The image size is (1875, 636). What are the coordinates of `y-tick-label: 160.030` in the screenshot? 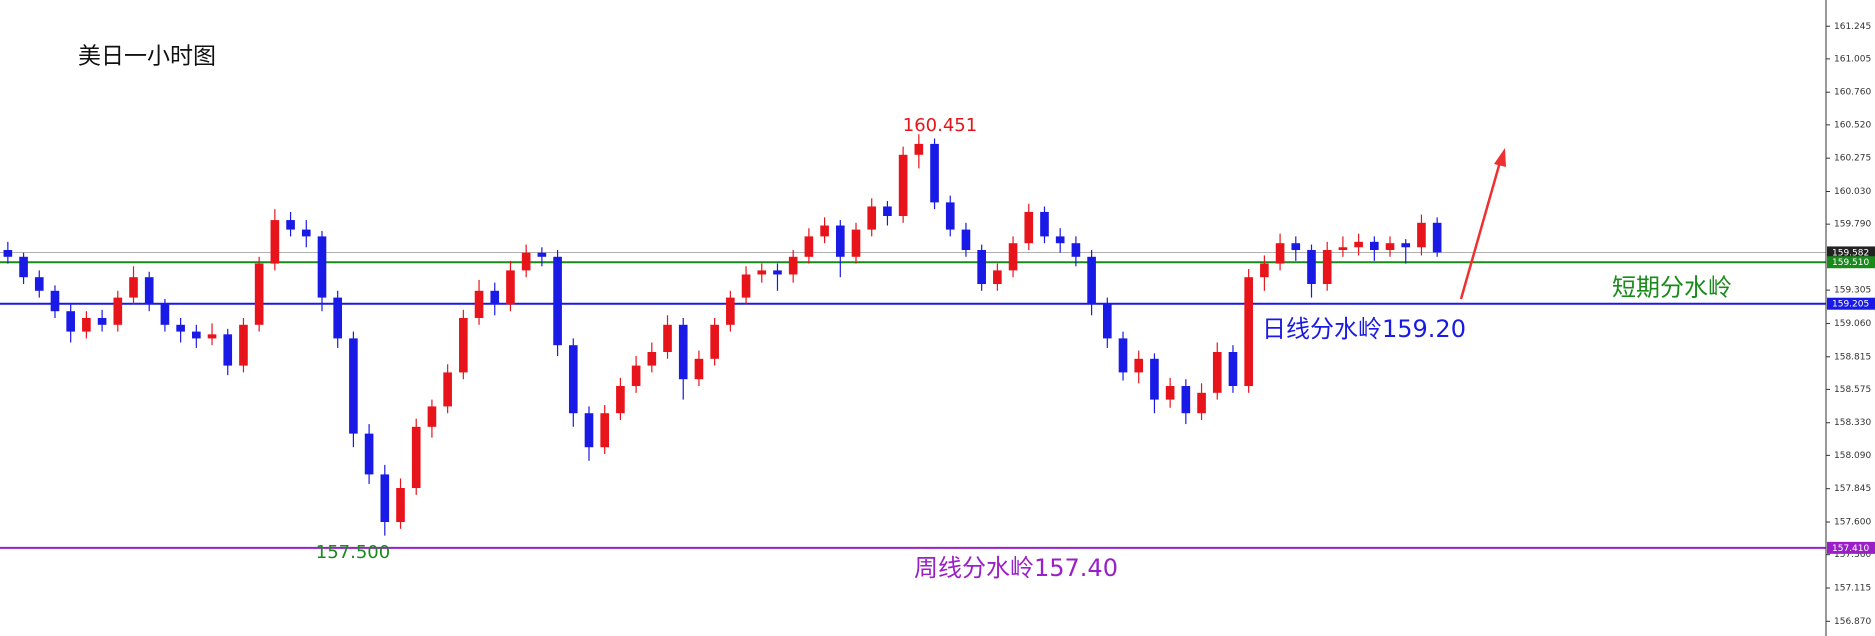 It's located at (1852, 192).